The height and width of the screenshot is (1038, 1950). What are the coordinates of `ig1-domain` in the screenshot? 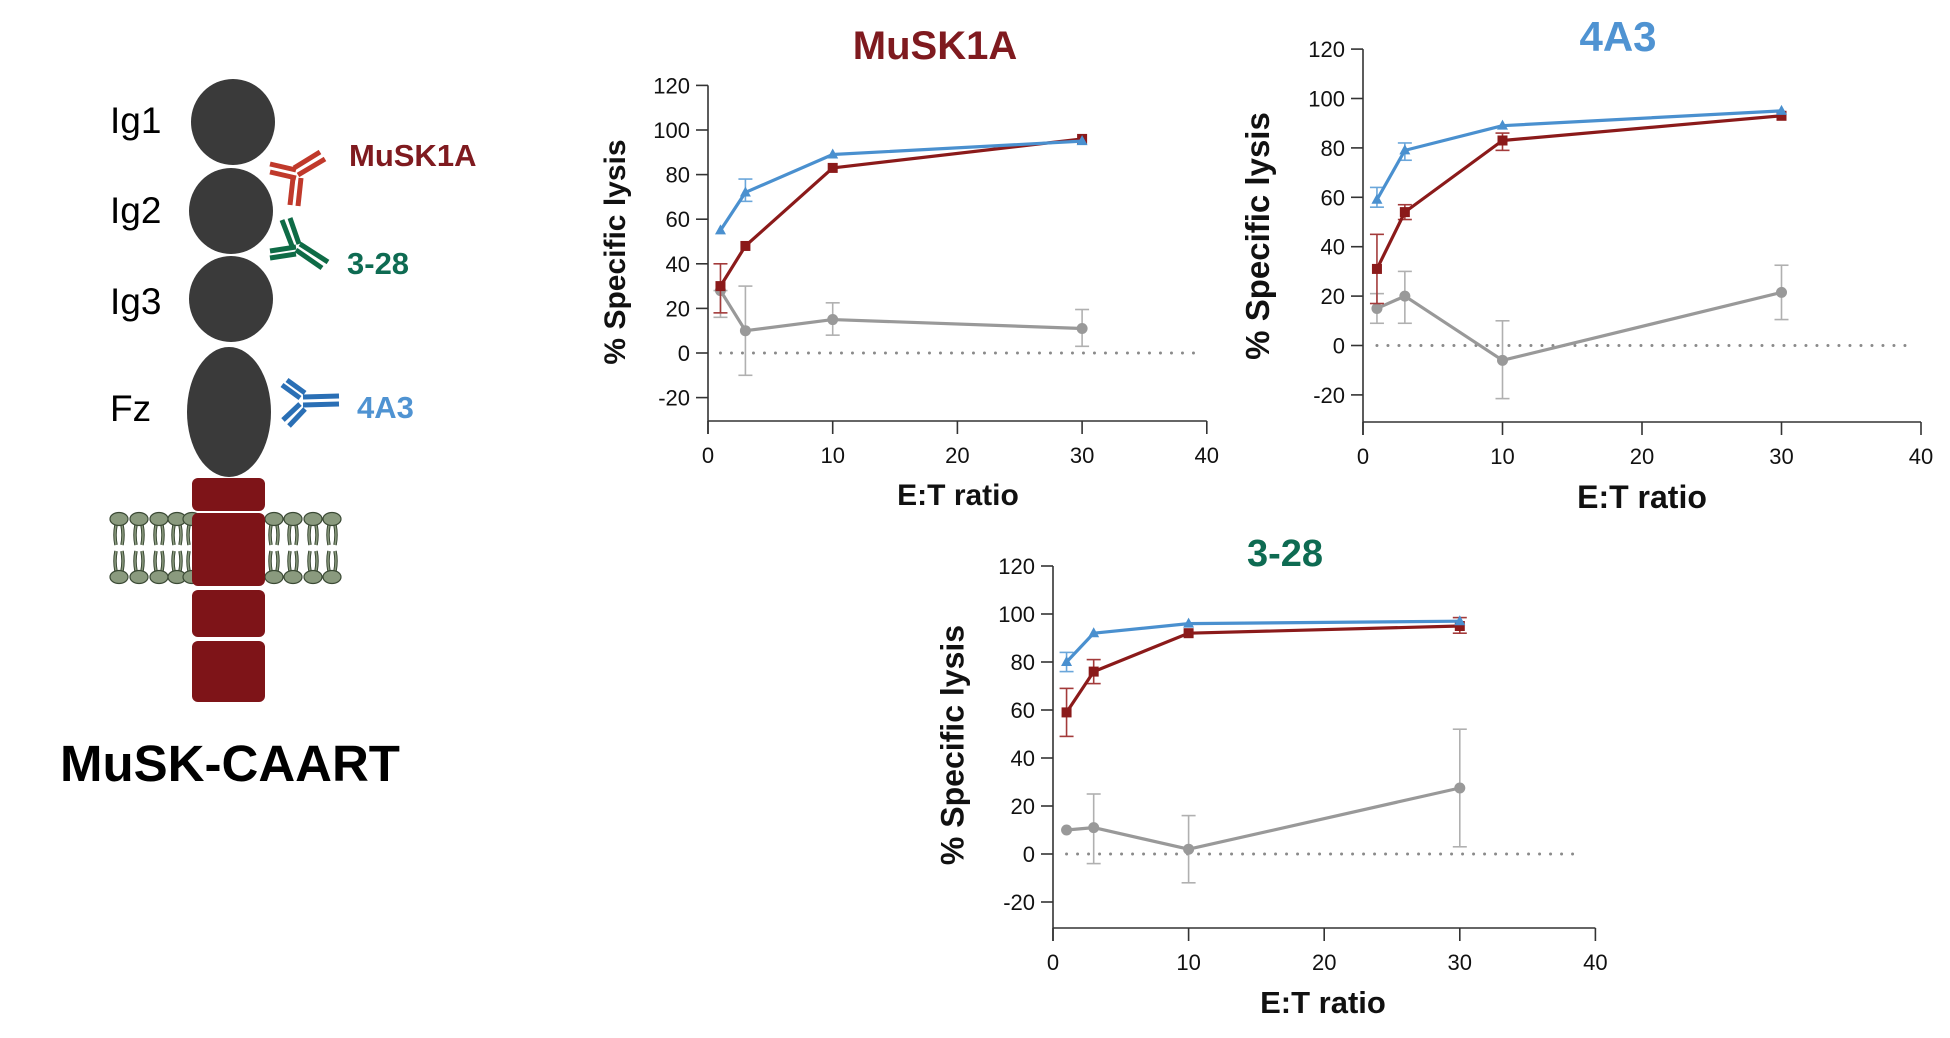 It's located at (233, 122).